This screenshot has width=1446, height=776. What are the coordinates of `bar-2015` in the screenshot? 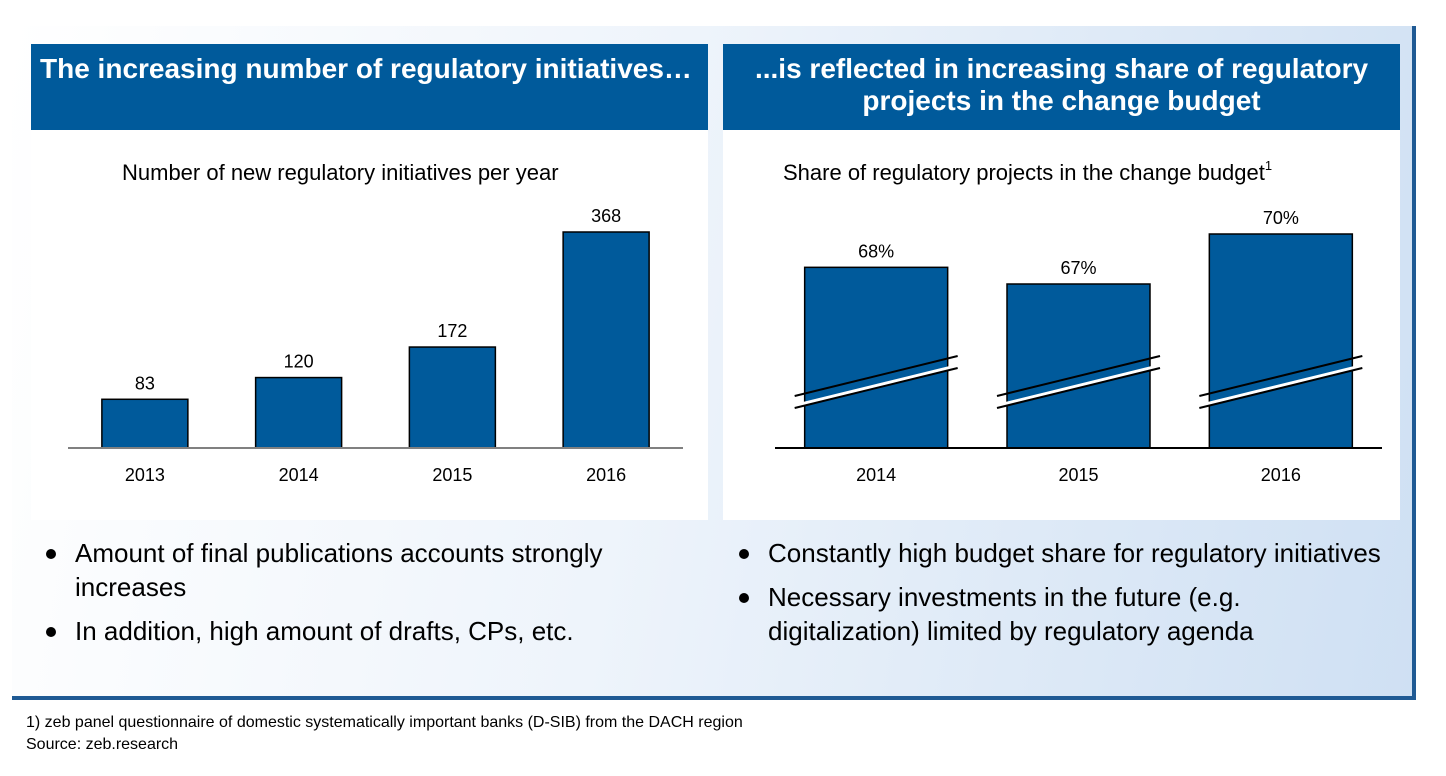 It's located at (1078, 366).